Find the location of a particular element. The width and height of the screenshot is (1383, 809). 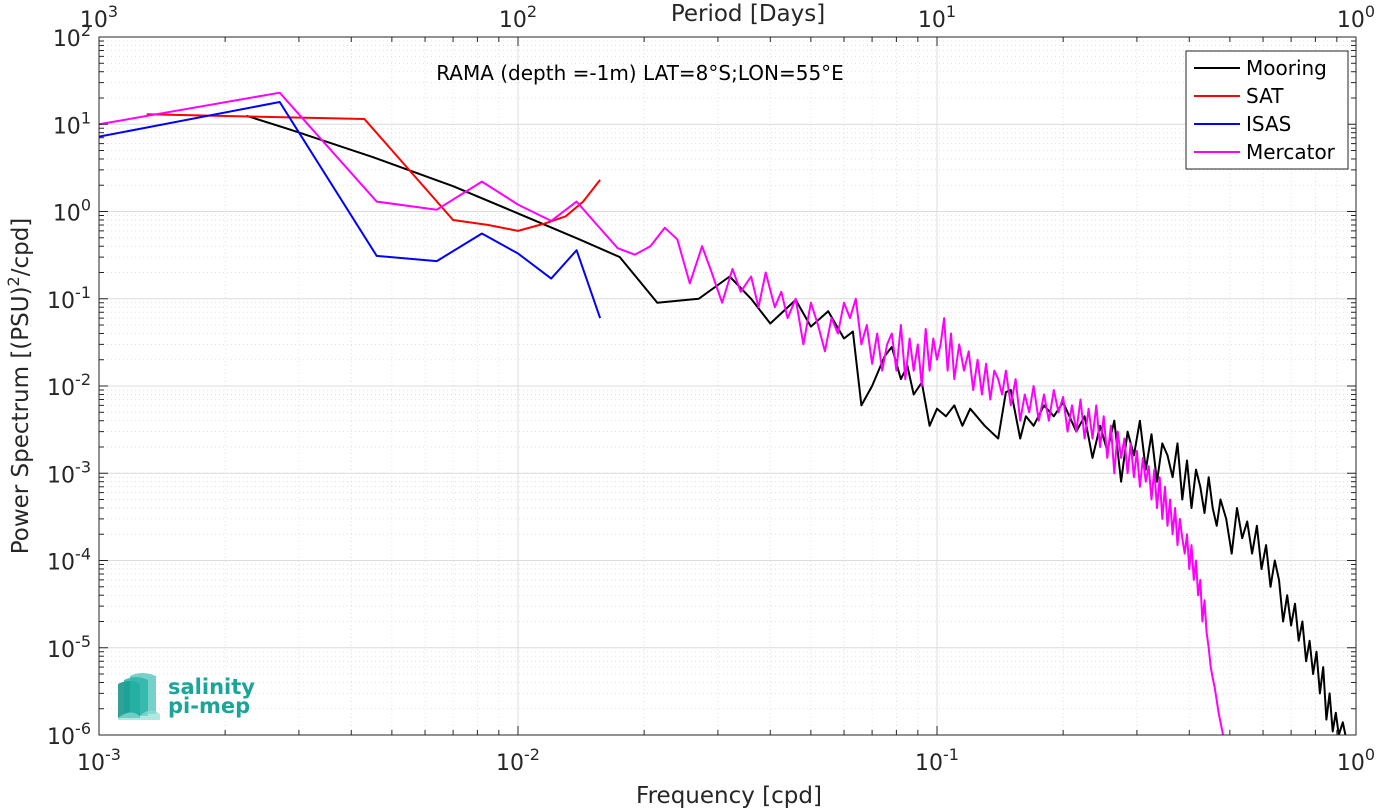

x-axis-label: Frequency [cpd] is located at coordinates (729, 796).